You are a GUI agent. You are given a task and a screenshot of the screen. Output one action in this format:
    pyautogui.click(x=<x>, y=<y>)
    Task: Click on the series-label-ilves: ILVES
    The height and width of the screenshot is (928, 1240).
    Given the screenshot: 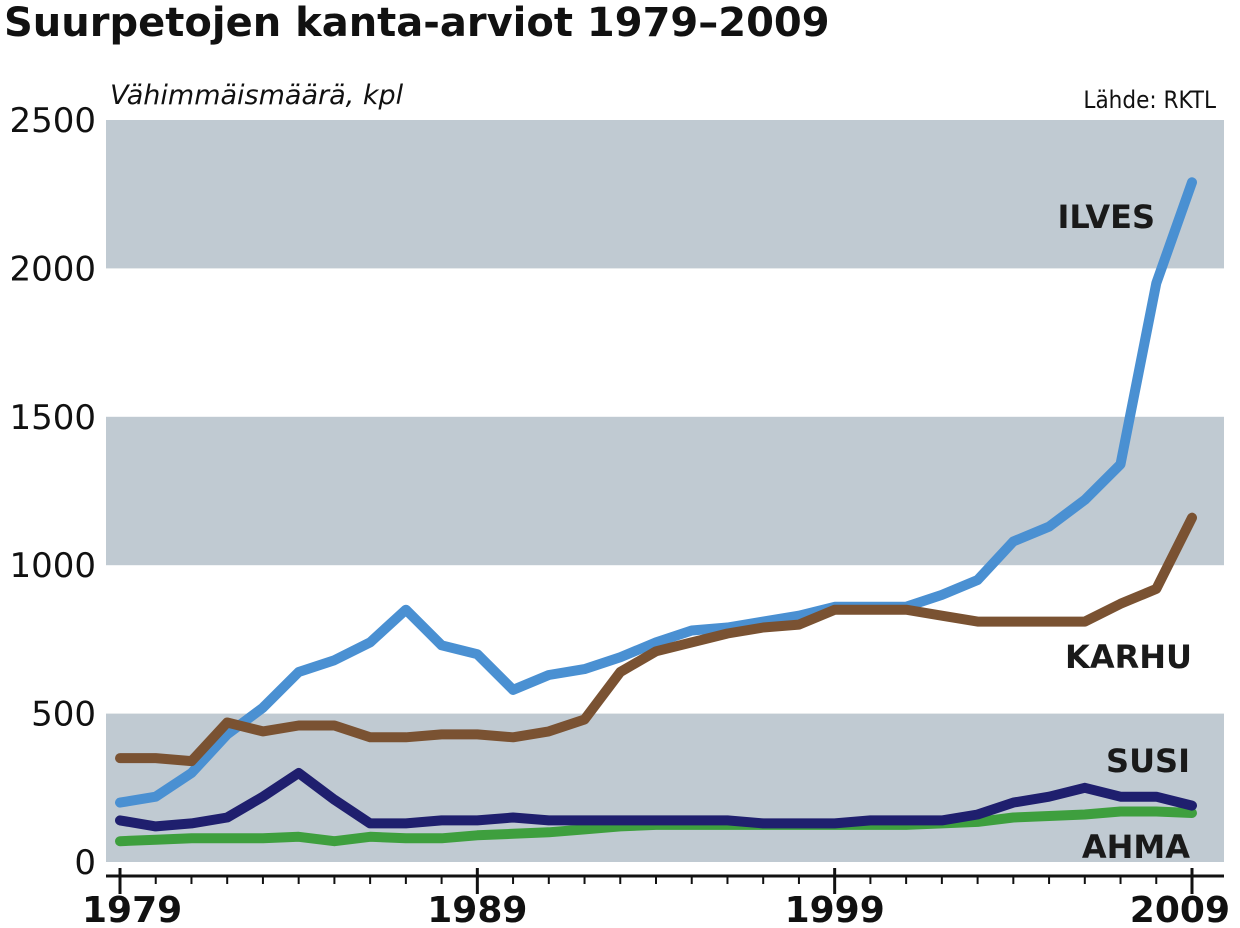 What is the action you would take?
    pyautogui.click(x=1106, y=217)
    